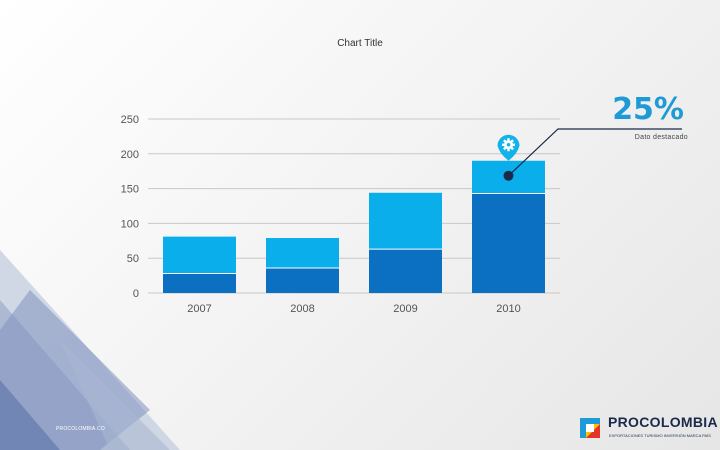 Image resolution: width=720 pixels, height=450 pixels. What do you see at coordinates (133, 259) in the screenshot?
I see `y-tick-label: 50` at bounding box center [133, 259].